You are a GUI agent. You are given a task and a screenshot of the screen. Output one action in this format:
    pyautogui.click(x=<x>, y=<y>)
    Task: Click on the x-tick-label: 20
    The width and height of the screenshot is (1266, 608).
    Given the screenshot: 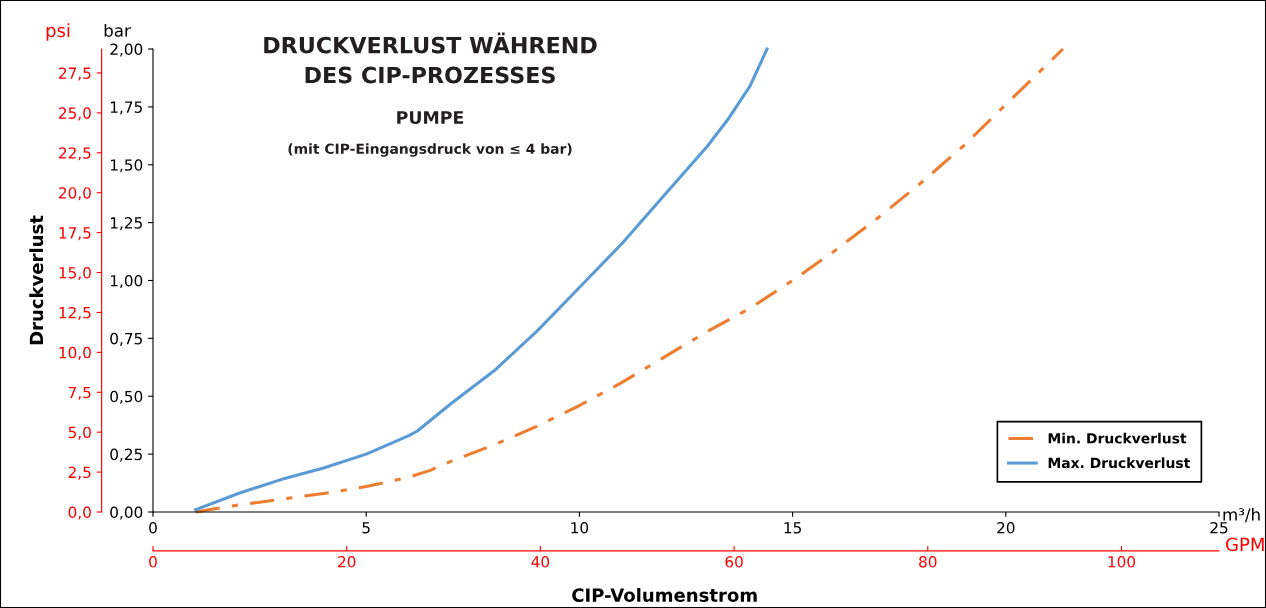 What is the action you would take?
    pyautogui.click(x=1006, y=527)
    